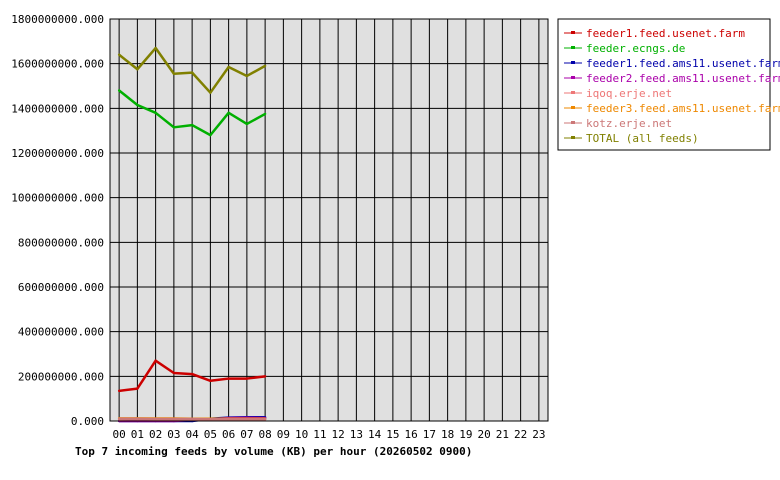 This screenshot has width=780, height=480. I want to click on legend-label: feeder3.feed.ams11.usenet.farm, so click(683, 108).